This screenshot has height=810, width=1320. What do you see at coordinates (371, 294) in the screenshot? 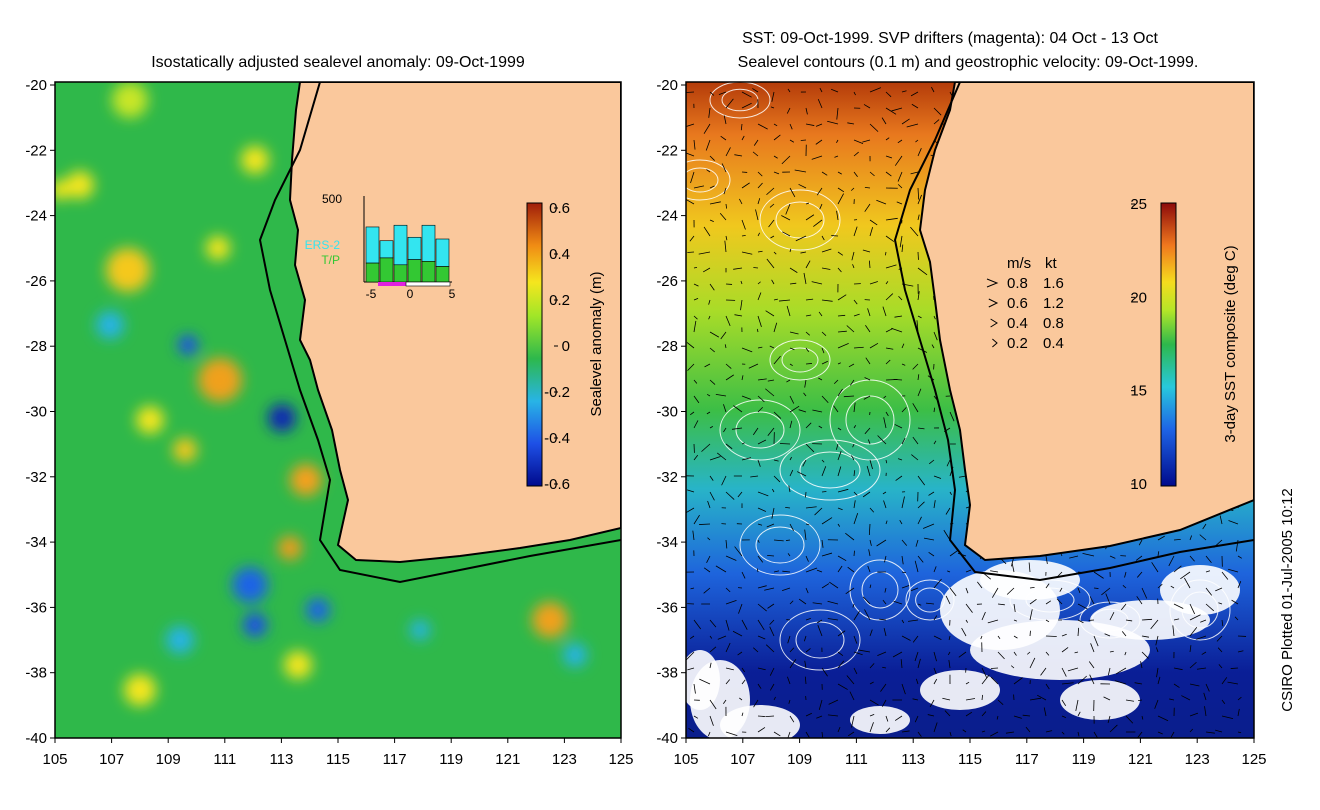
I see `inset-xtick-neg5: -5` at bounding box center [371, 294].